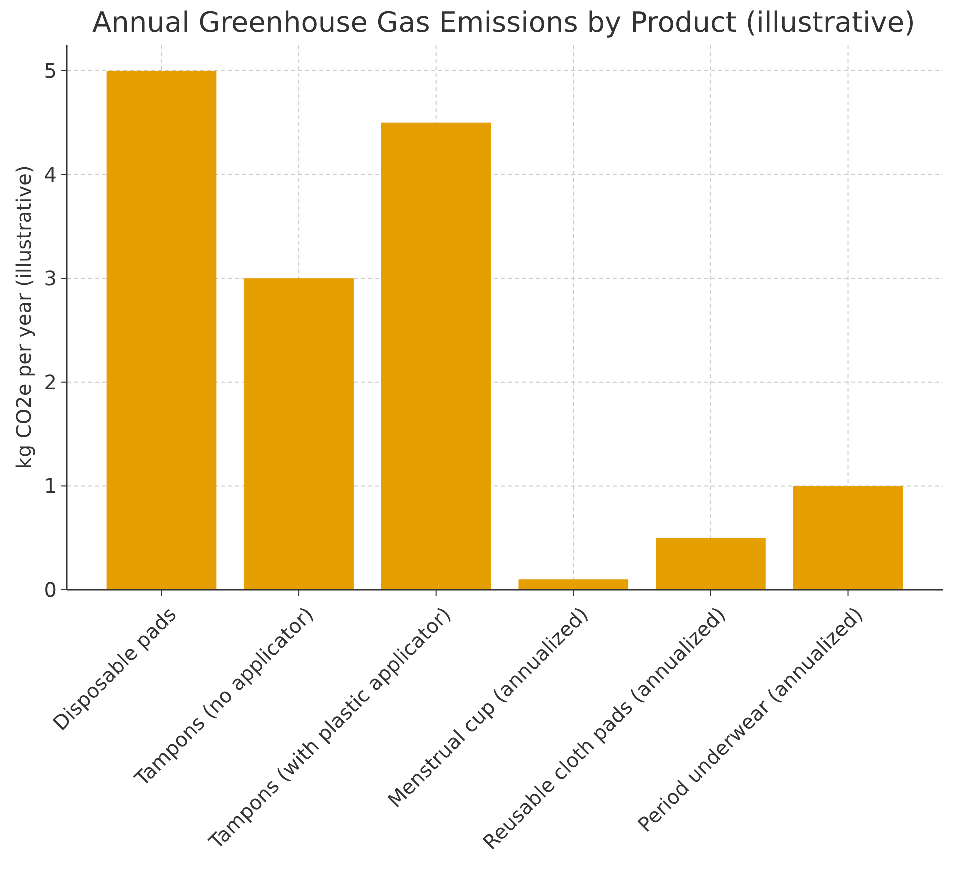 Image resolution: width=968 pixels, height=891 pixels. What do you see at coordinates (50, 278) in the screenshot?
I see `y-tick-label: 3` at bounding box center [50, 278].